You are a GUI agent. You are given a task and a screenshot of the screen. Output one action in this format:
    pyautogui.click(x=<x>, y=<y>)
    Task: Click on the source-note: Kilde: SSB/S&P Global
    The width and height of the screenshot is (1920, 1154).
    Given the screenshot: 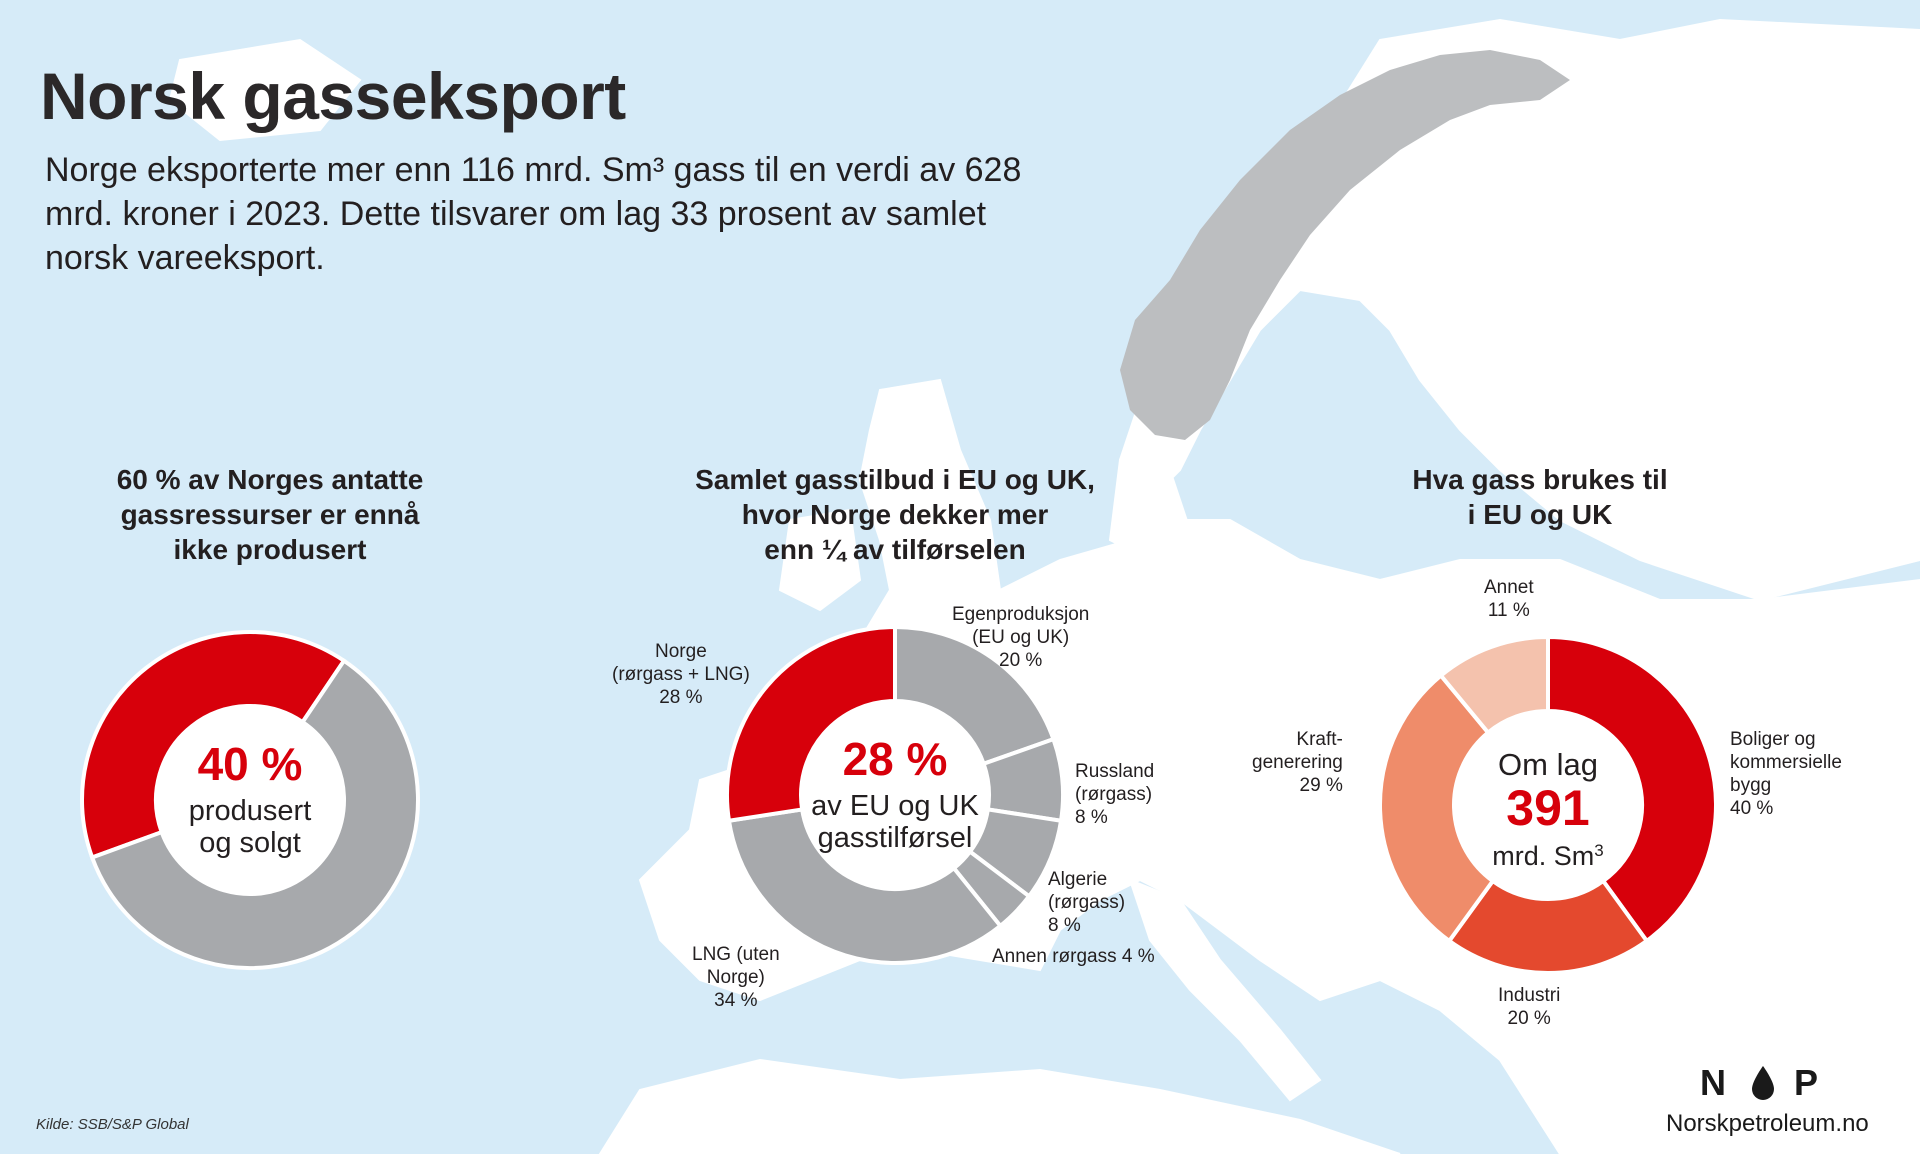 What is the action you would take?
    pyautogui.click(x=112, y=1124)
    